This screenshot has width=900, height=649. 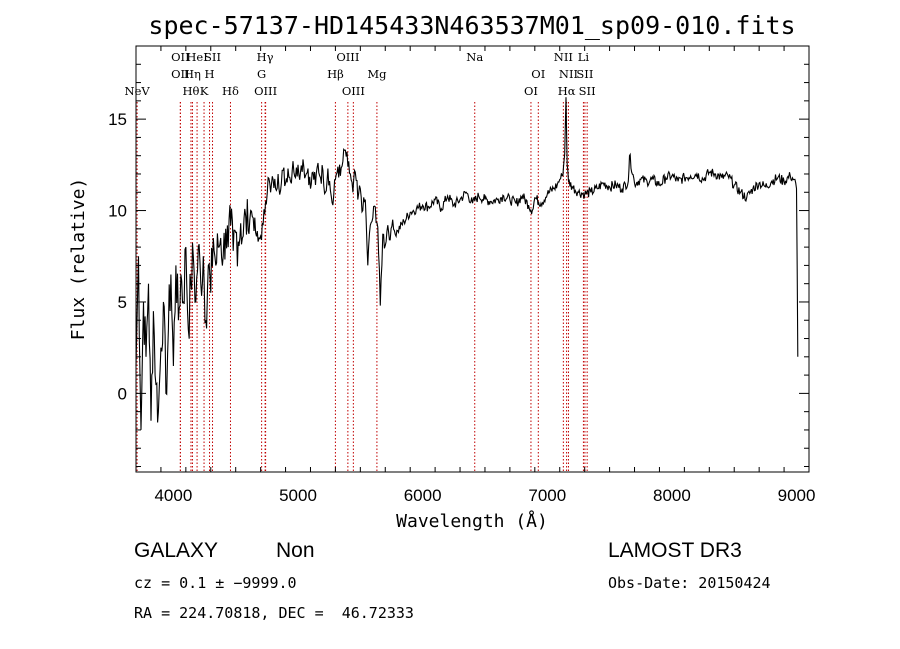 I want to click on x-tick-label: 8000, so click(x=672, y=495).